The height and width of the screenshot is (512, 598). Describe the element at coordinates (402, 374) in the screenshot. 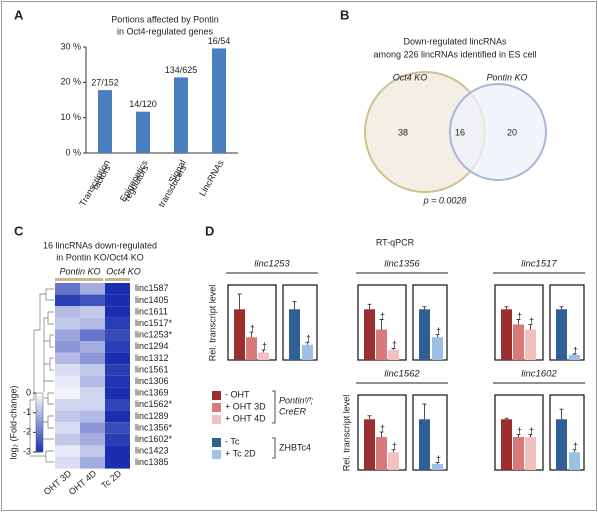

I see `gene-title: linc1562` at that location.